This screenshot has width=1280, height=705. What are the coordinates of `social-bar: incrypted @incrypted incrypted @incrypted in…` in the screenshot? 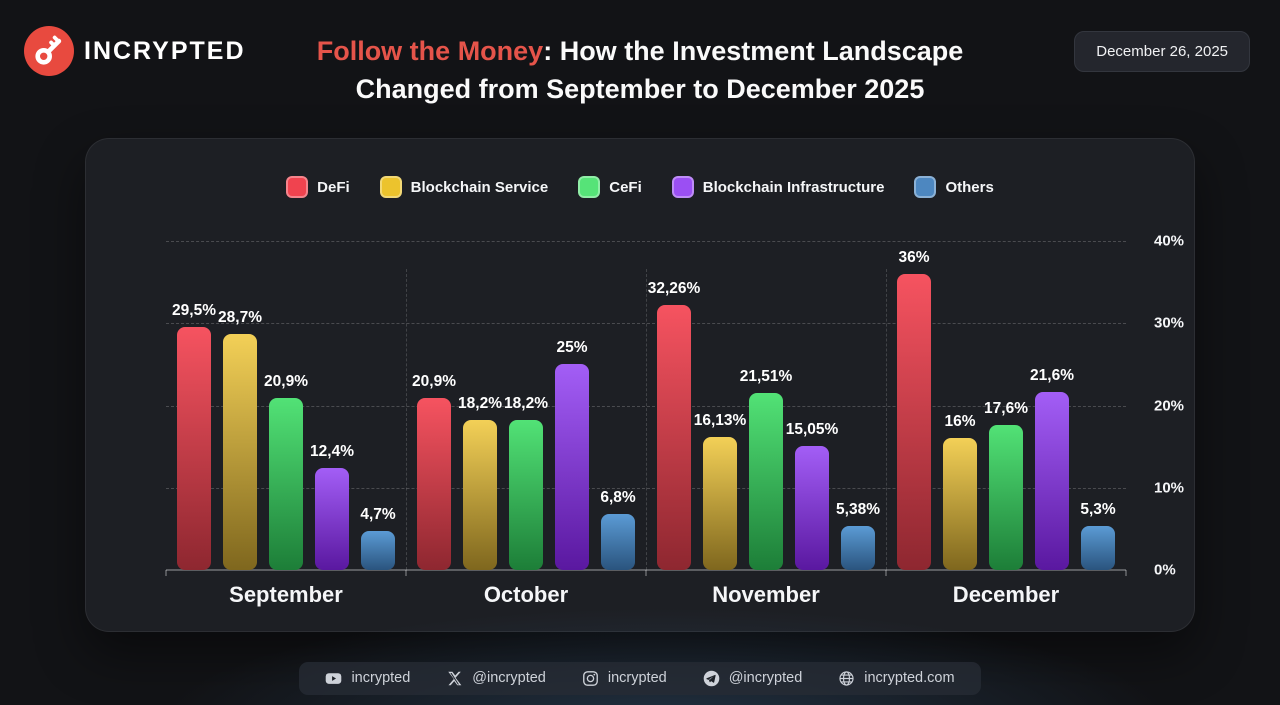 It's located at (640, 678).